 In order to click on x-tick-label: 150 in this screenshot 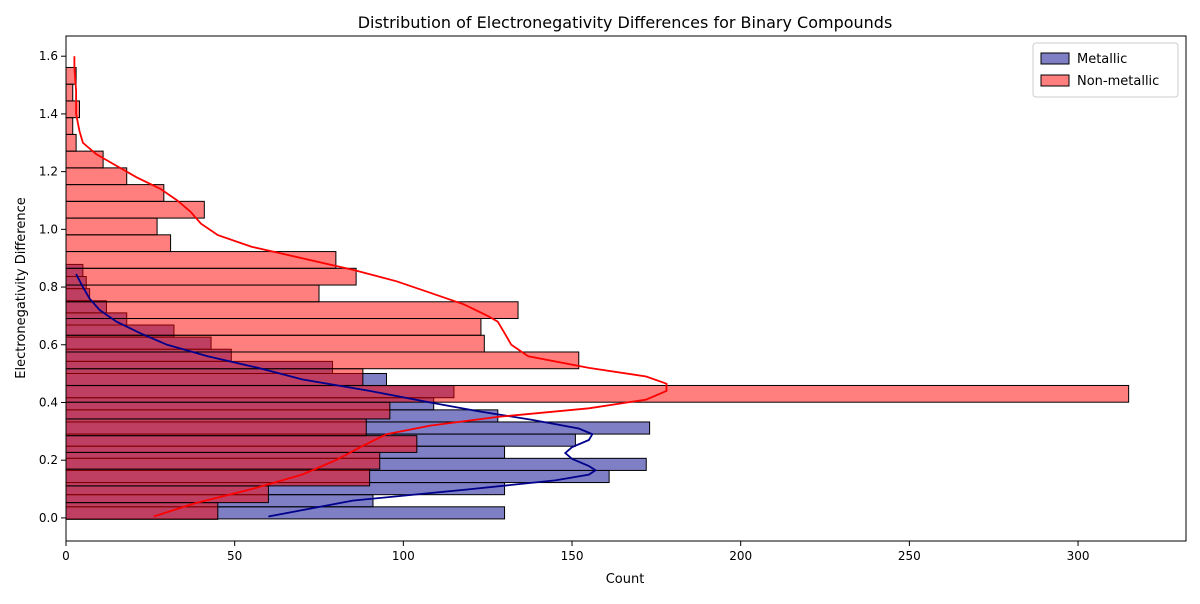, I will do `click(572, 556)`.